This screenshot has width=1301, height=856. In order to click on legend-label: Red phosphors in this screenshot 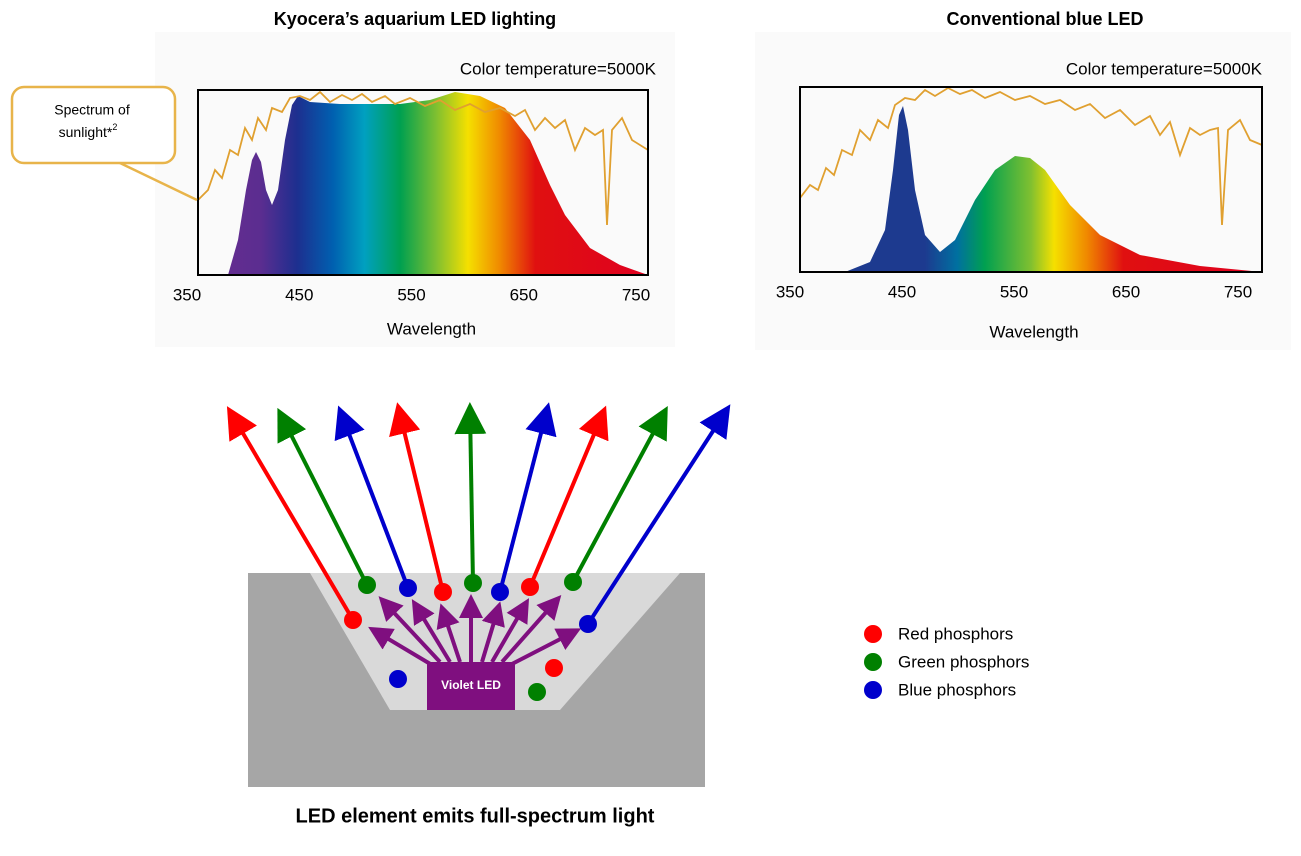, I will do `click(955, 633)`.